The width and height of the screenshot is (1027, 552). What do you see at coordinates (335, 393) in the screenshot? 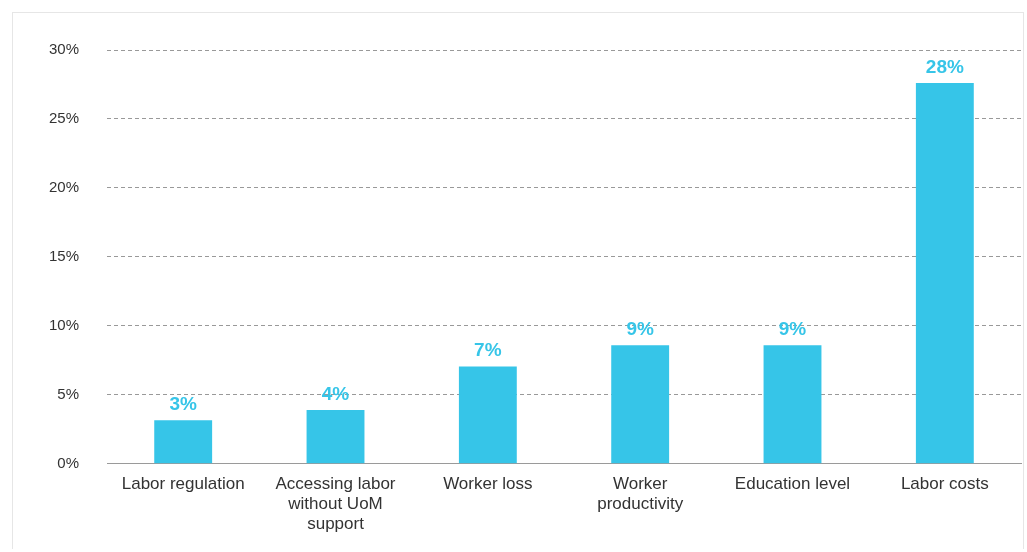
I see `data-label: 4%` at bounding box center [335, 393].